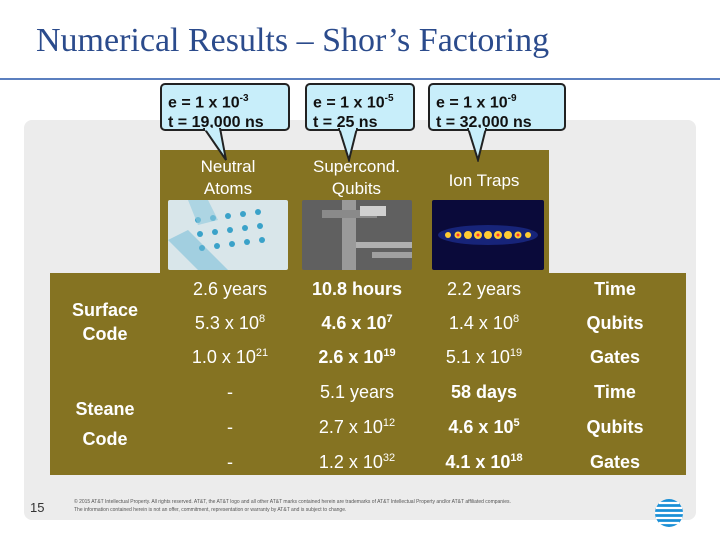 This screenshot has width=720, height=540. I want to click on table-cell: 1.0 x 1021, so click(230, 357).